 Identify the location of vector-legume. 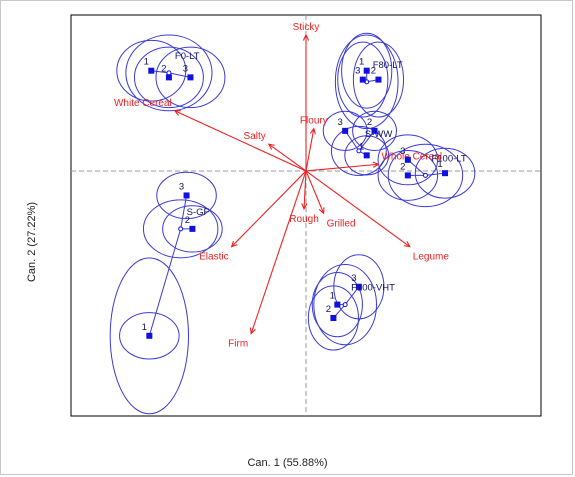
(358, 209).